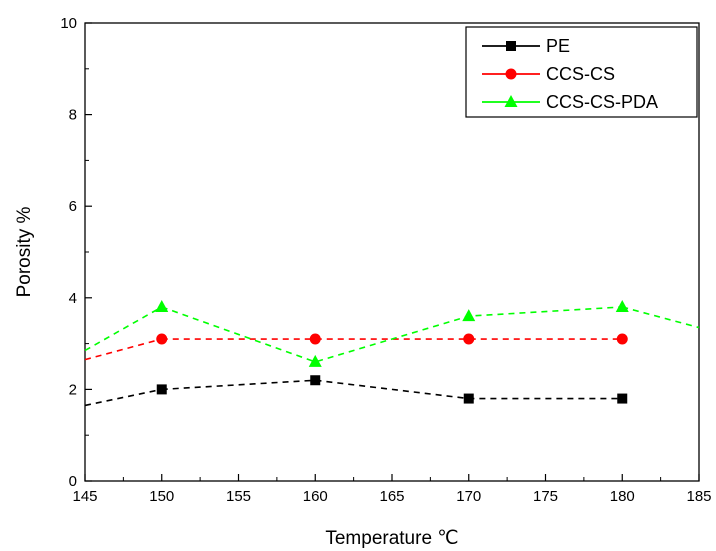 This screenshot has width=716, height=551. What do you see at coordinates (73, 481) in the screenshot?
I see `y-tick-label: 0` at bounding box center [73, 481].